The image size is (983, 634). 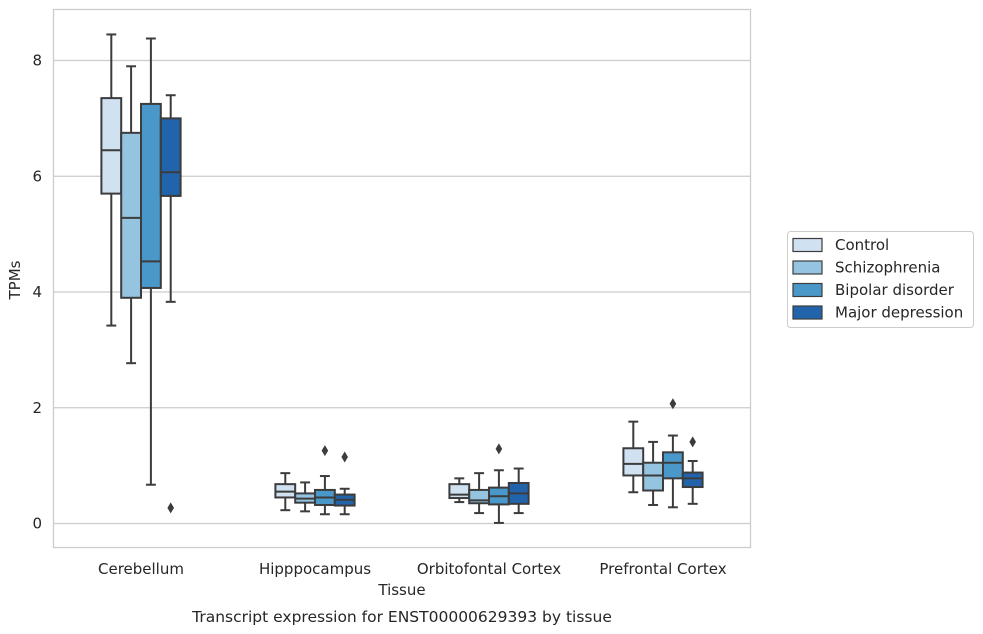 I want to click on legend-label: Bipolar disorder, so click(x=895, y=290).